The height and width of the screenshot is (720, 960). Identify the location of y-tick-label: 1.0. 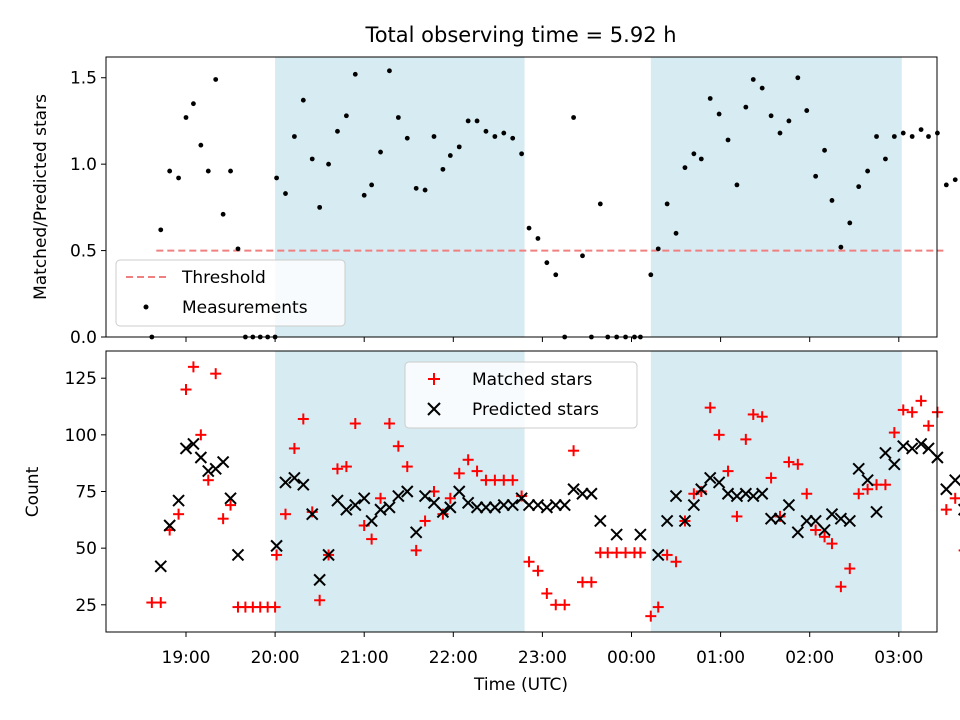
(83, 165).